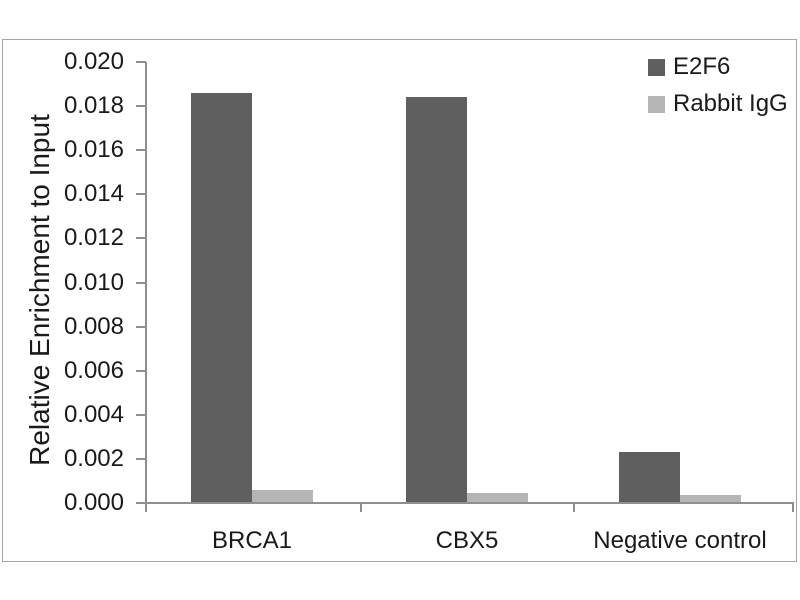  Describe the element at coordinates (93, 326) in the screenshot. I see `y-tick-label: 0.008` at that location.